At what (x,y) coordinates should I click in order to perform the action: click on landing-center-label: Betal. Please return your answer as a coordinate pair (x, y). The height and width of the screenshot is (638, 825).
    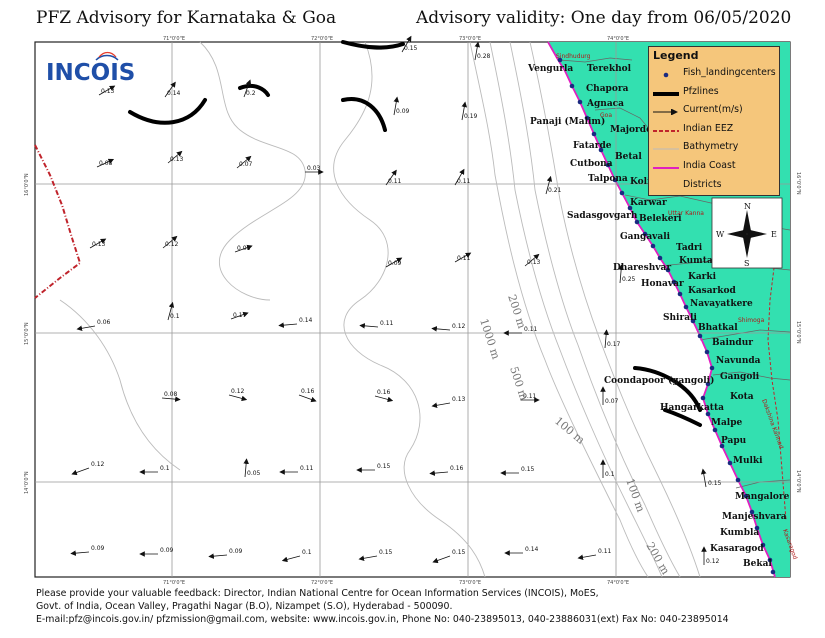
    Looking at the image, I should click on (628, 157).